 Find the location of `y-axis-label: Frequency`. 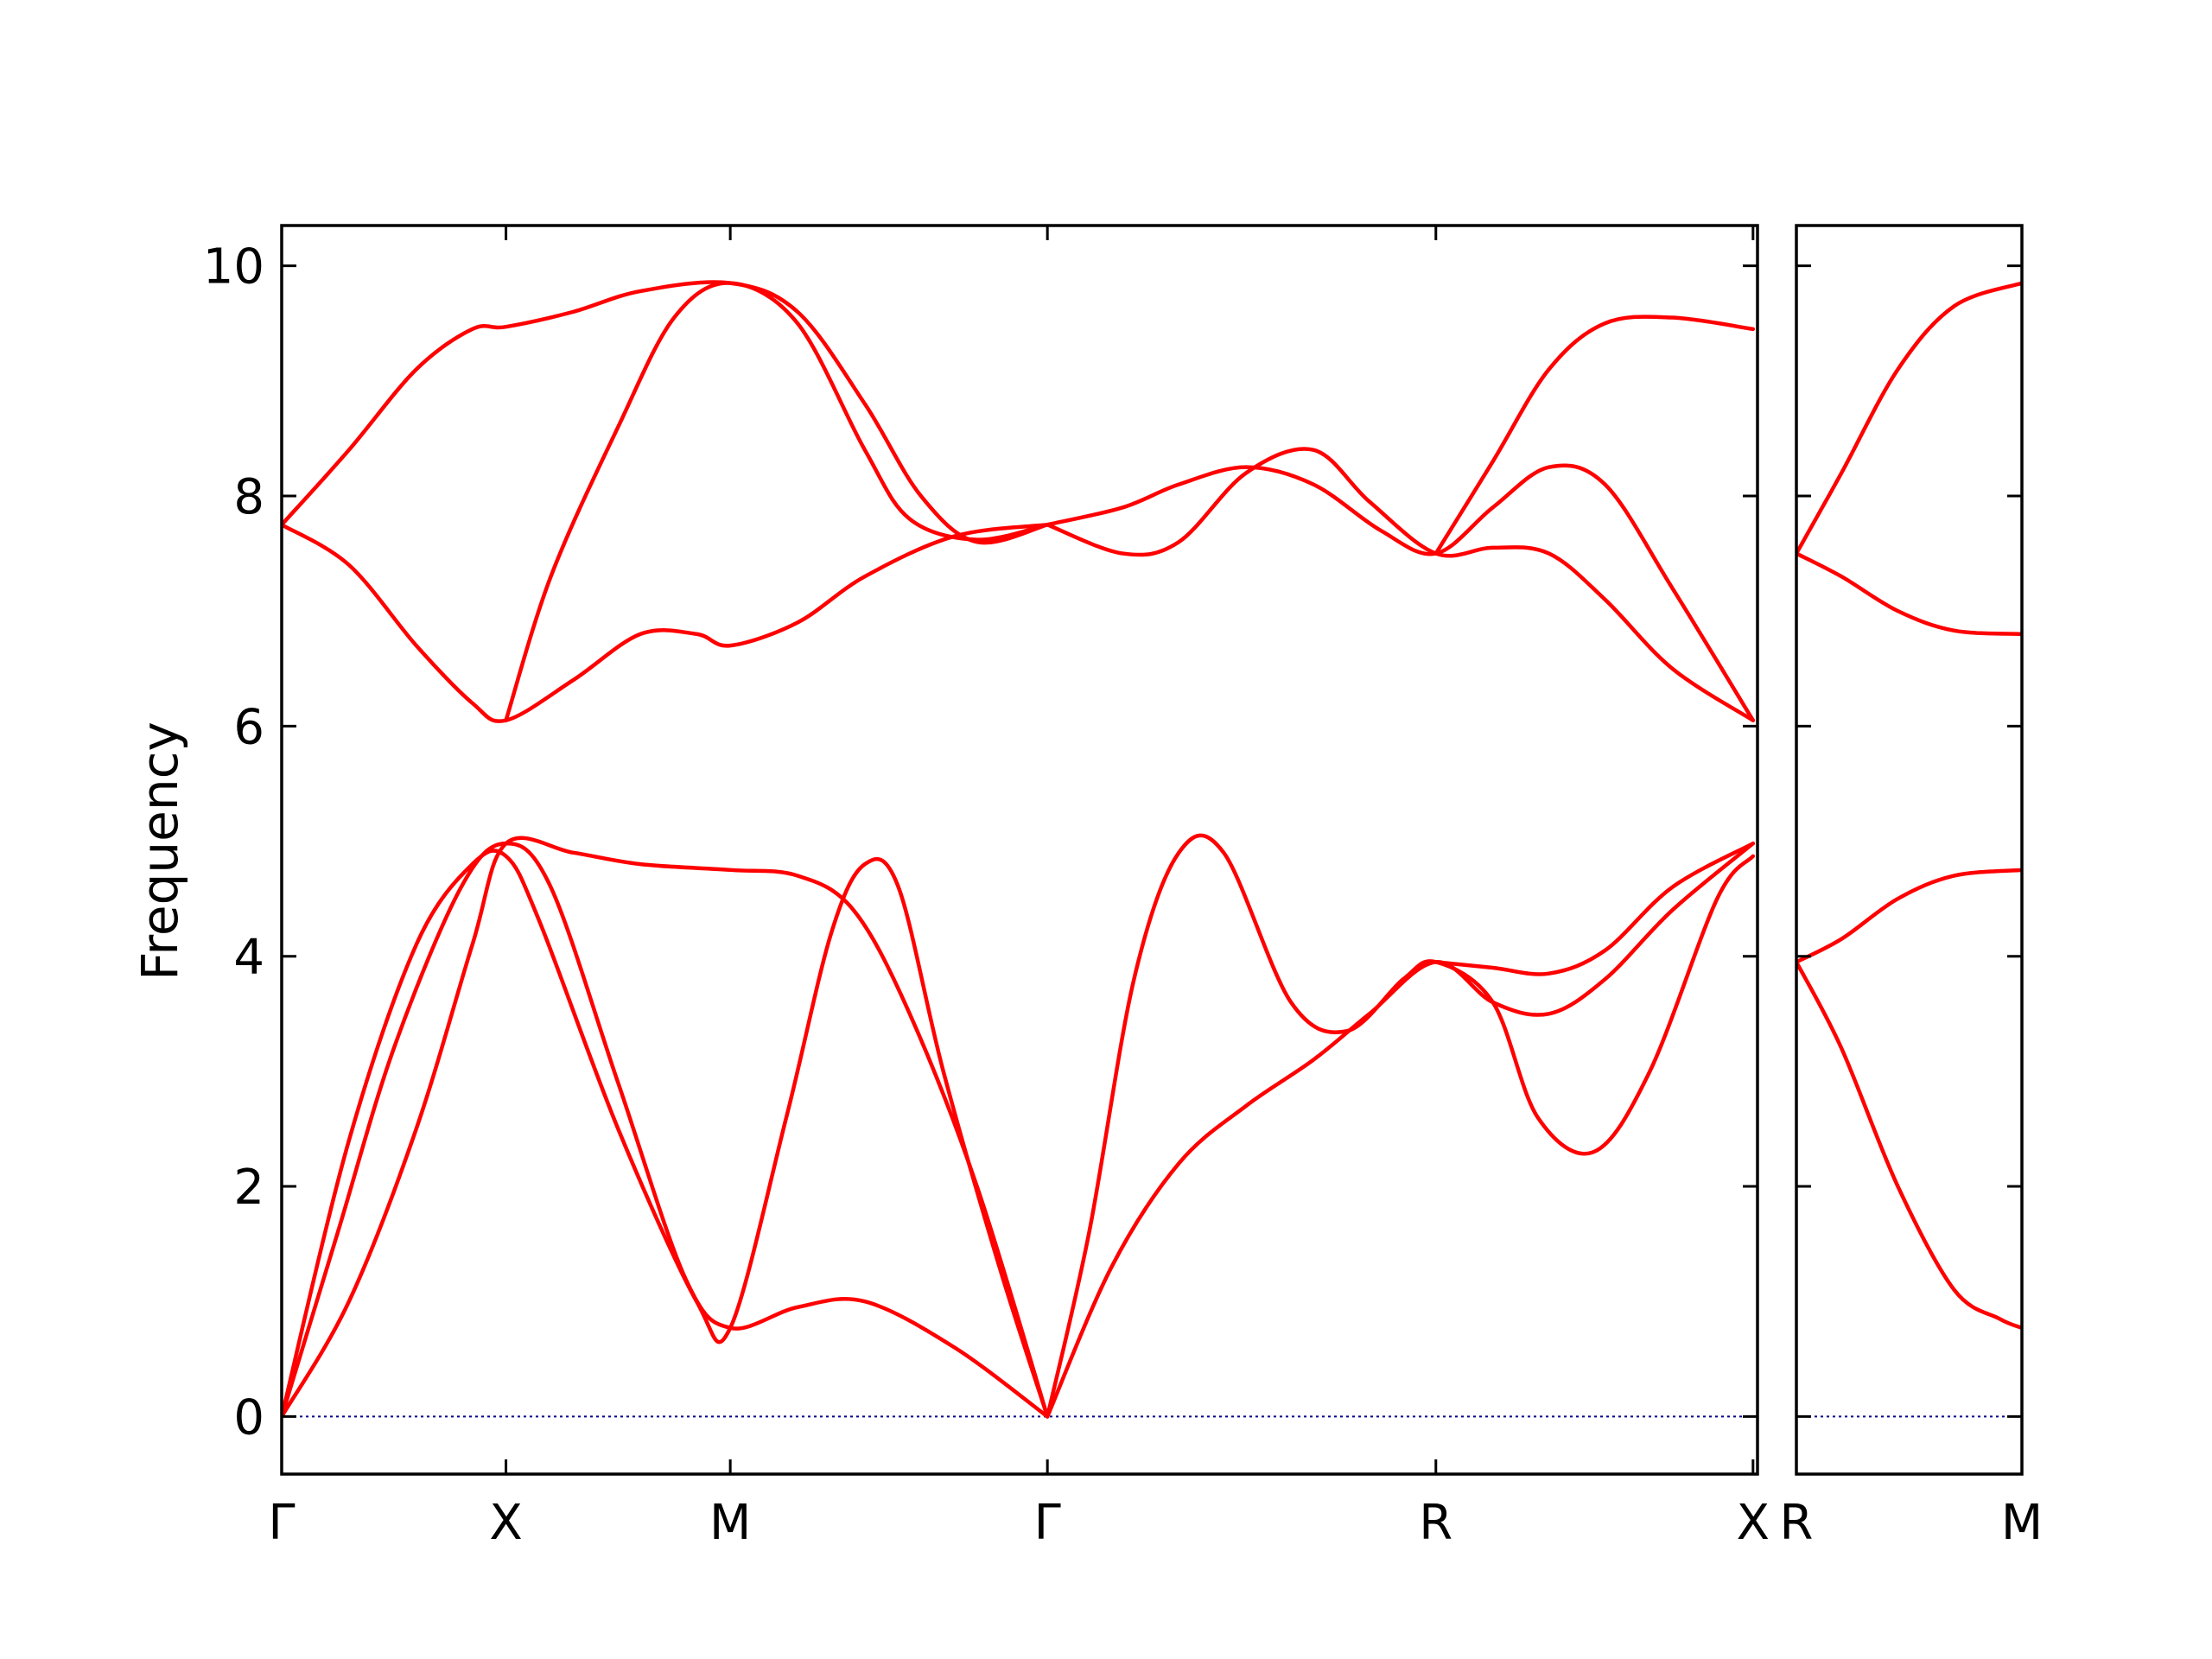

y-axis-label: Frequency is located at coordinates (159, 851).